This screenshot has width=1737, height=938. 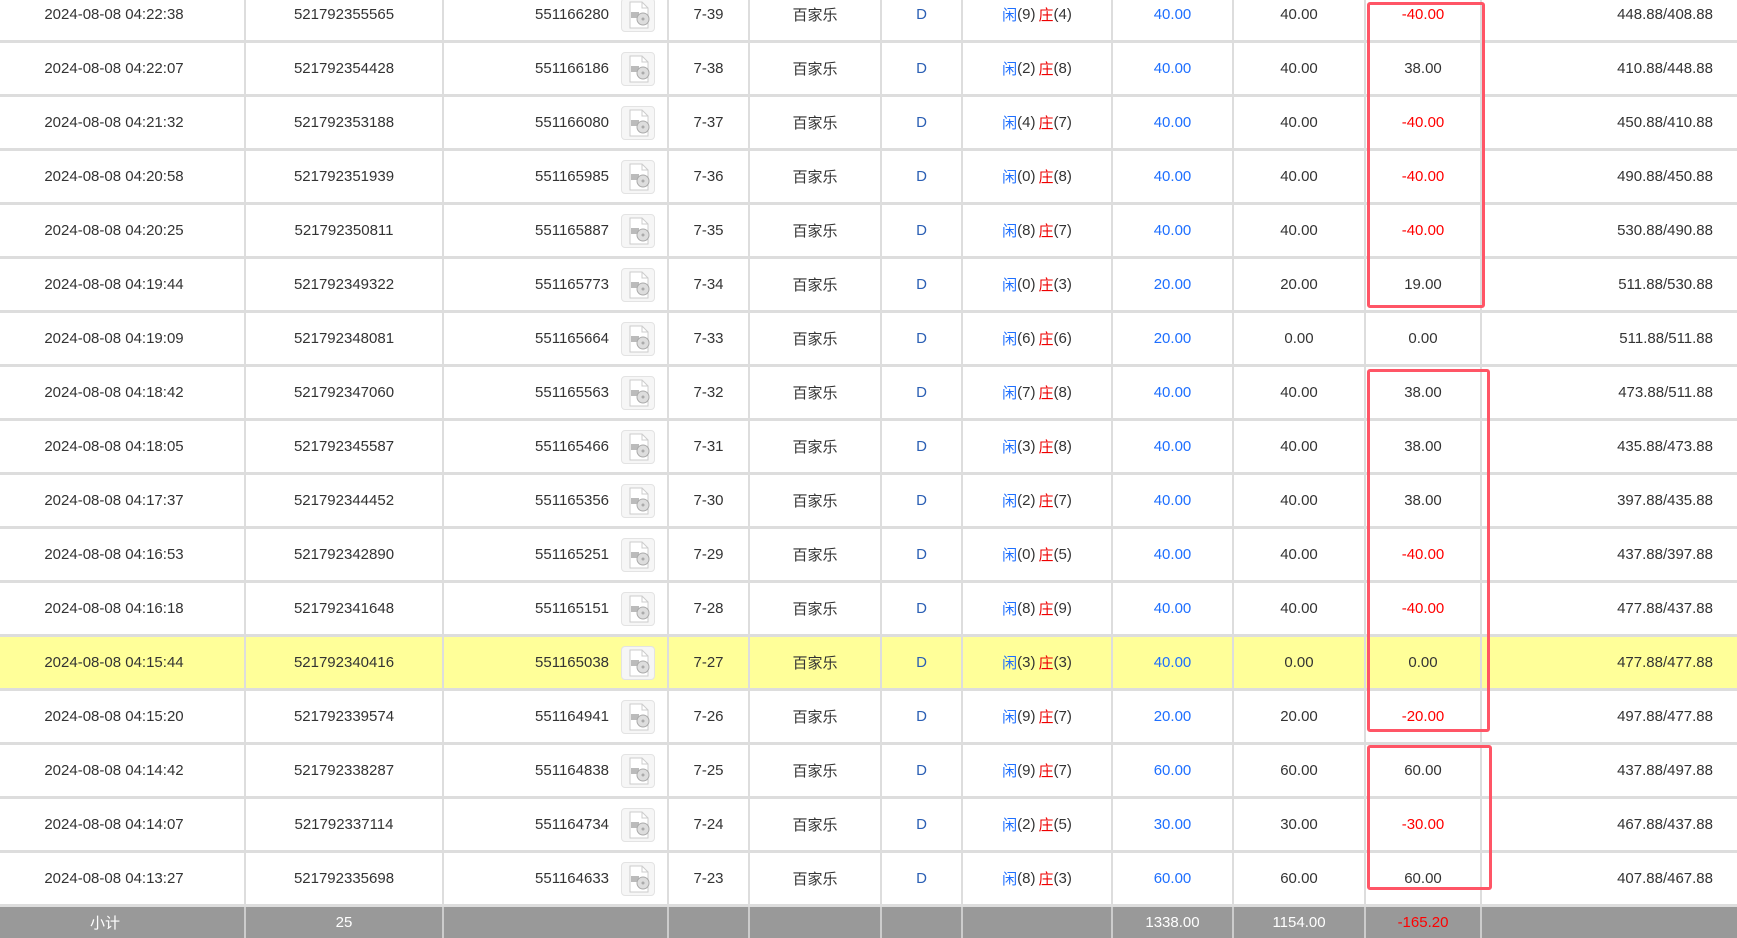 I want to click on balance: 477.88/437.88, so click(x=1665, y=608).